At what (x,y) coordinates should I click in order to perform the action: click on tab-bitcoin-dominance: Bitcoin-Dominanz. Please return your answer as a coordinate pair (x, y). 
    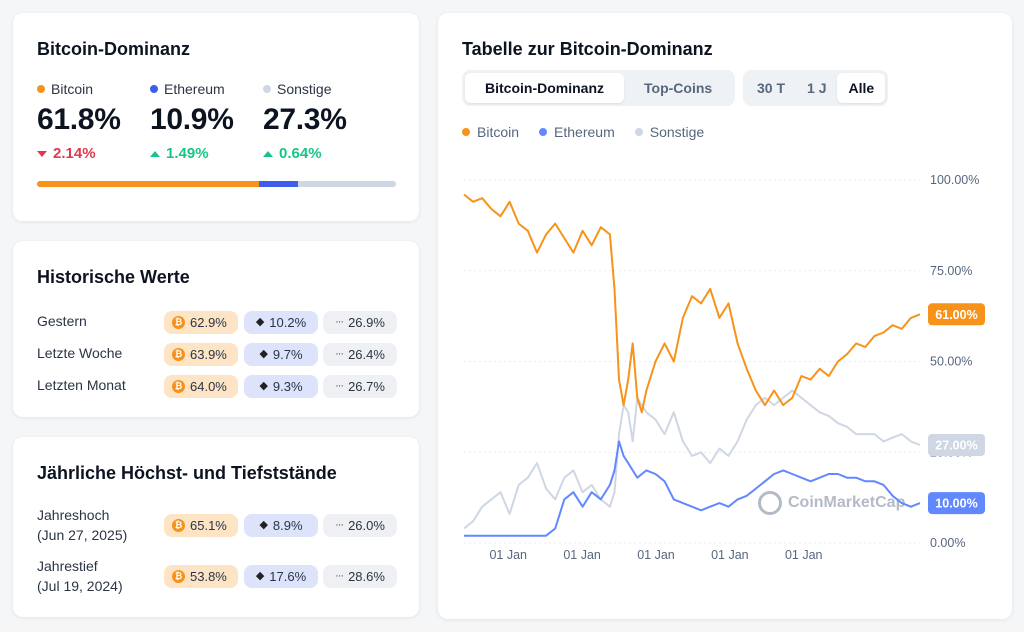
    Looking at the image, I should click on (544, 88).